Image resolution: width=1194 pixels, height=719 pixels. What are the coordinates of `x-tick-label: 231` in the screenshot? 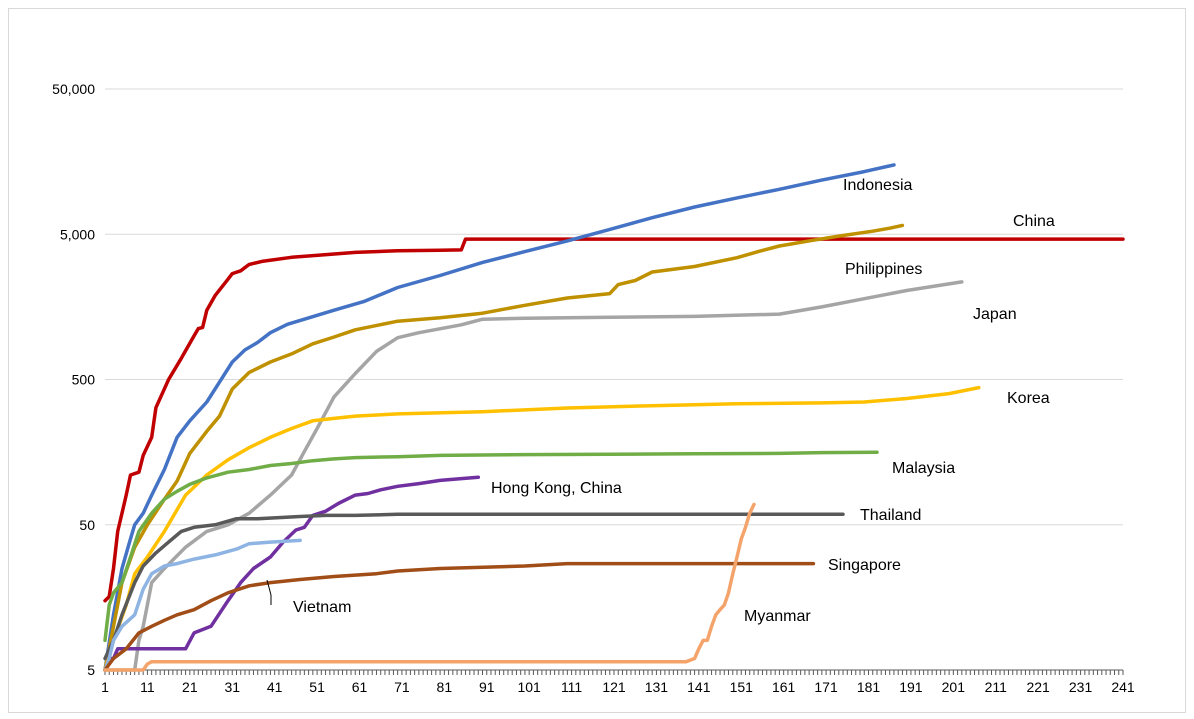 It's located at (1081, 687).